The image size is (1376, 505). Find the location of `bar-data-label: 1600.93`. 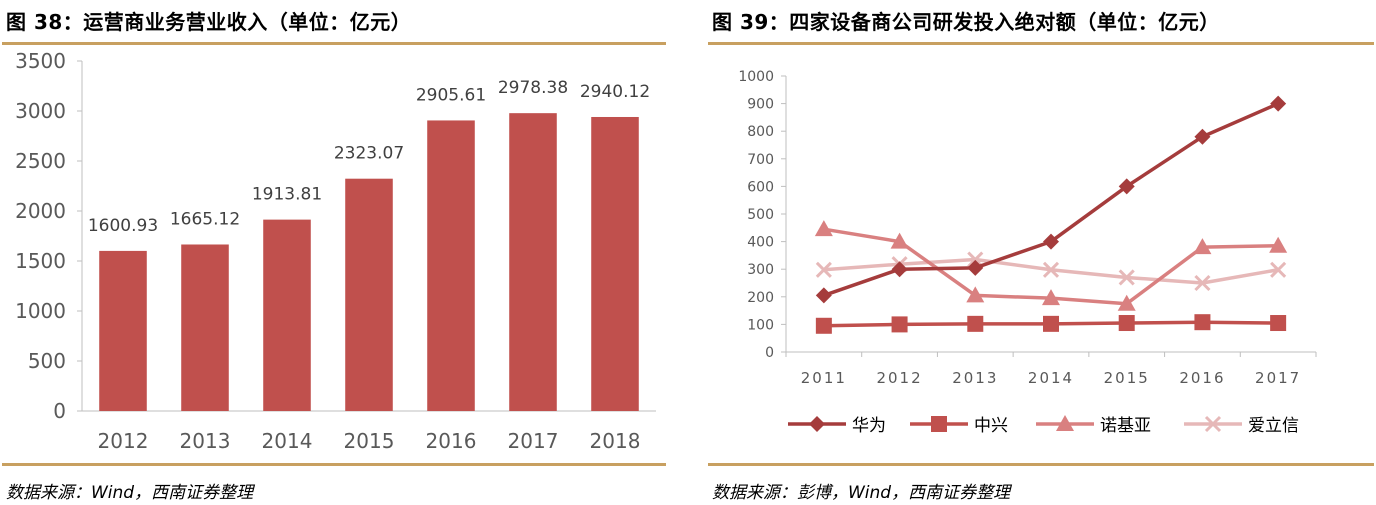

bar-data-label: 1600.93 is located at coordinates (123, 226).